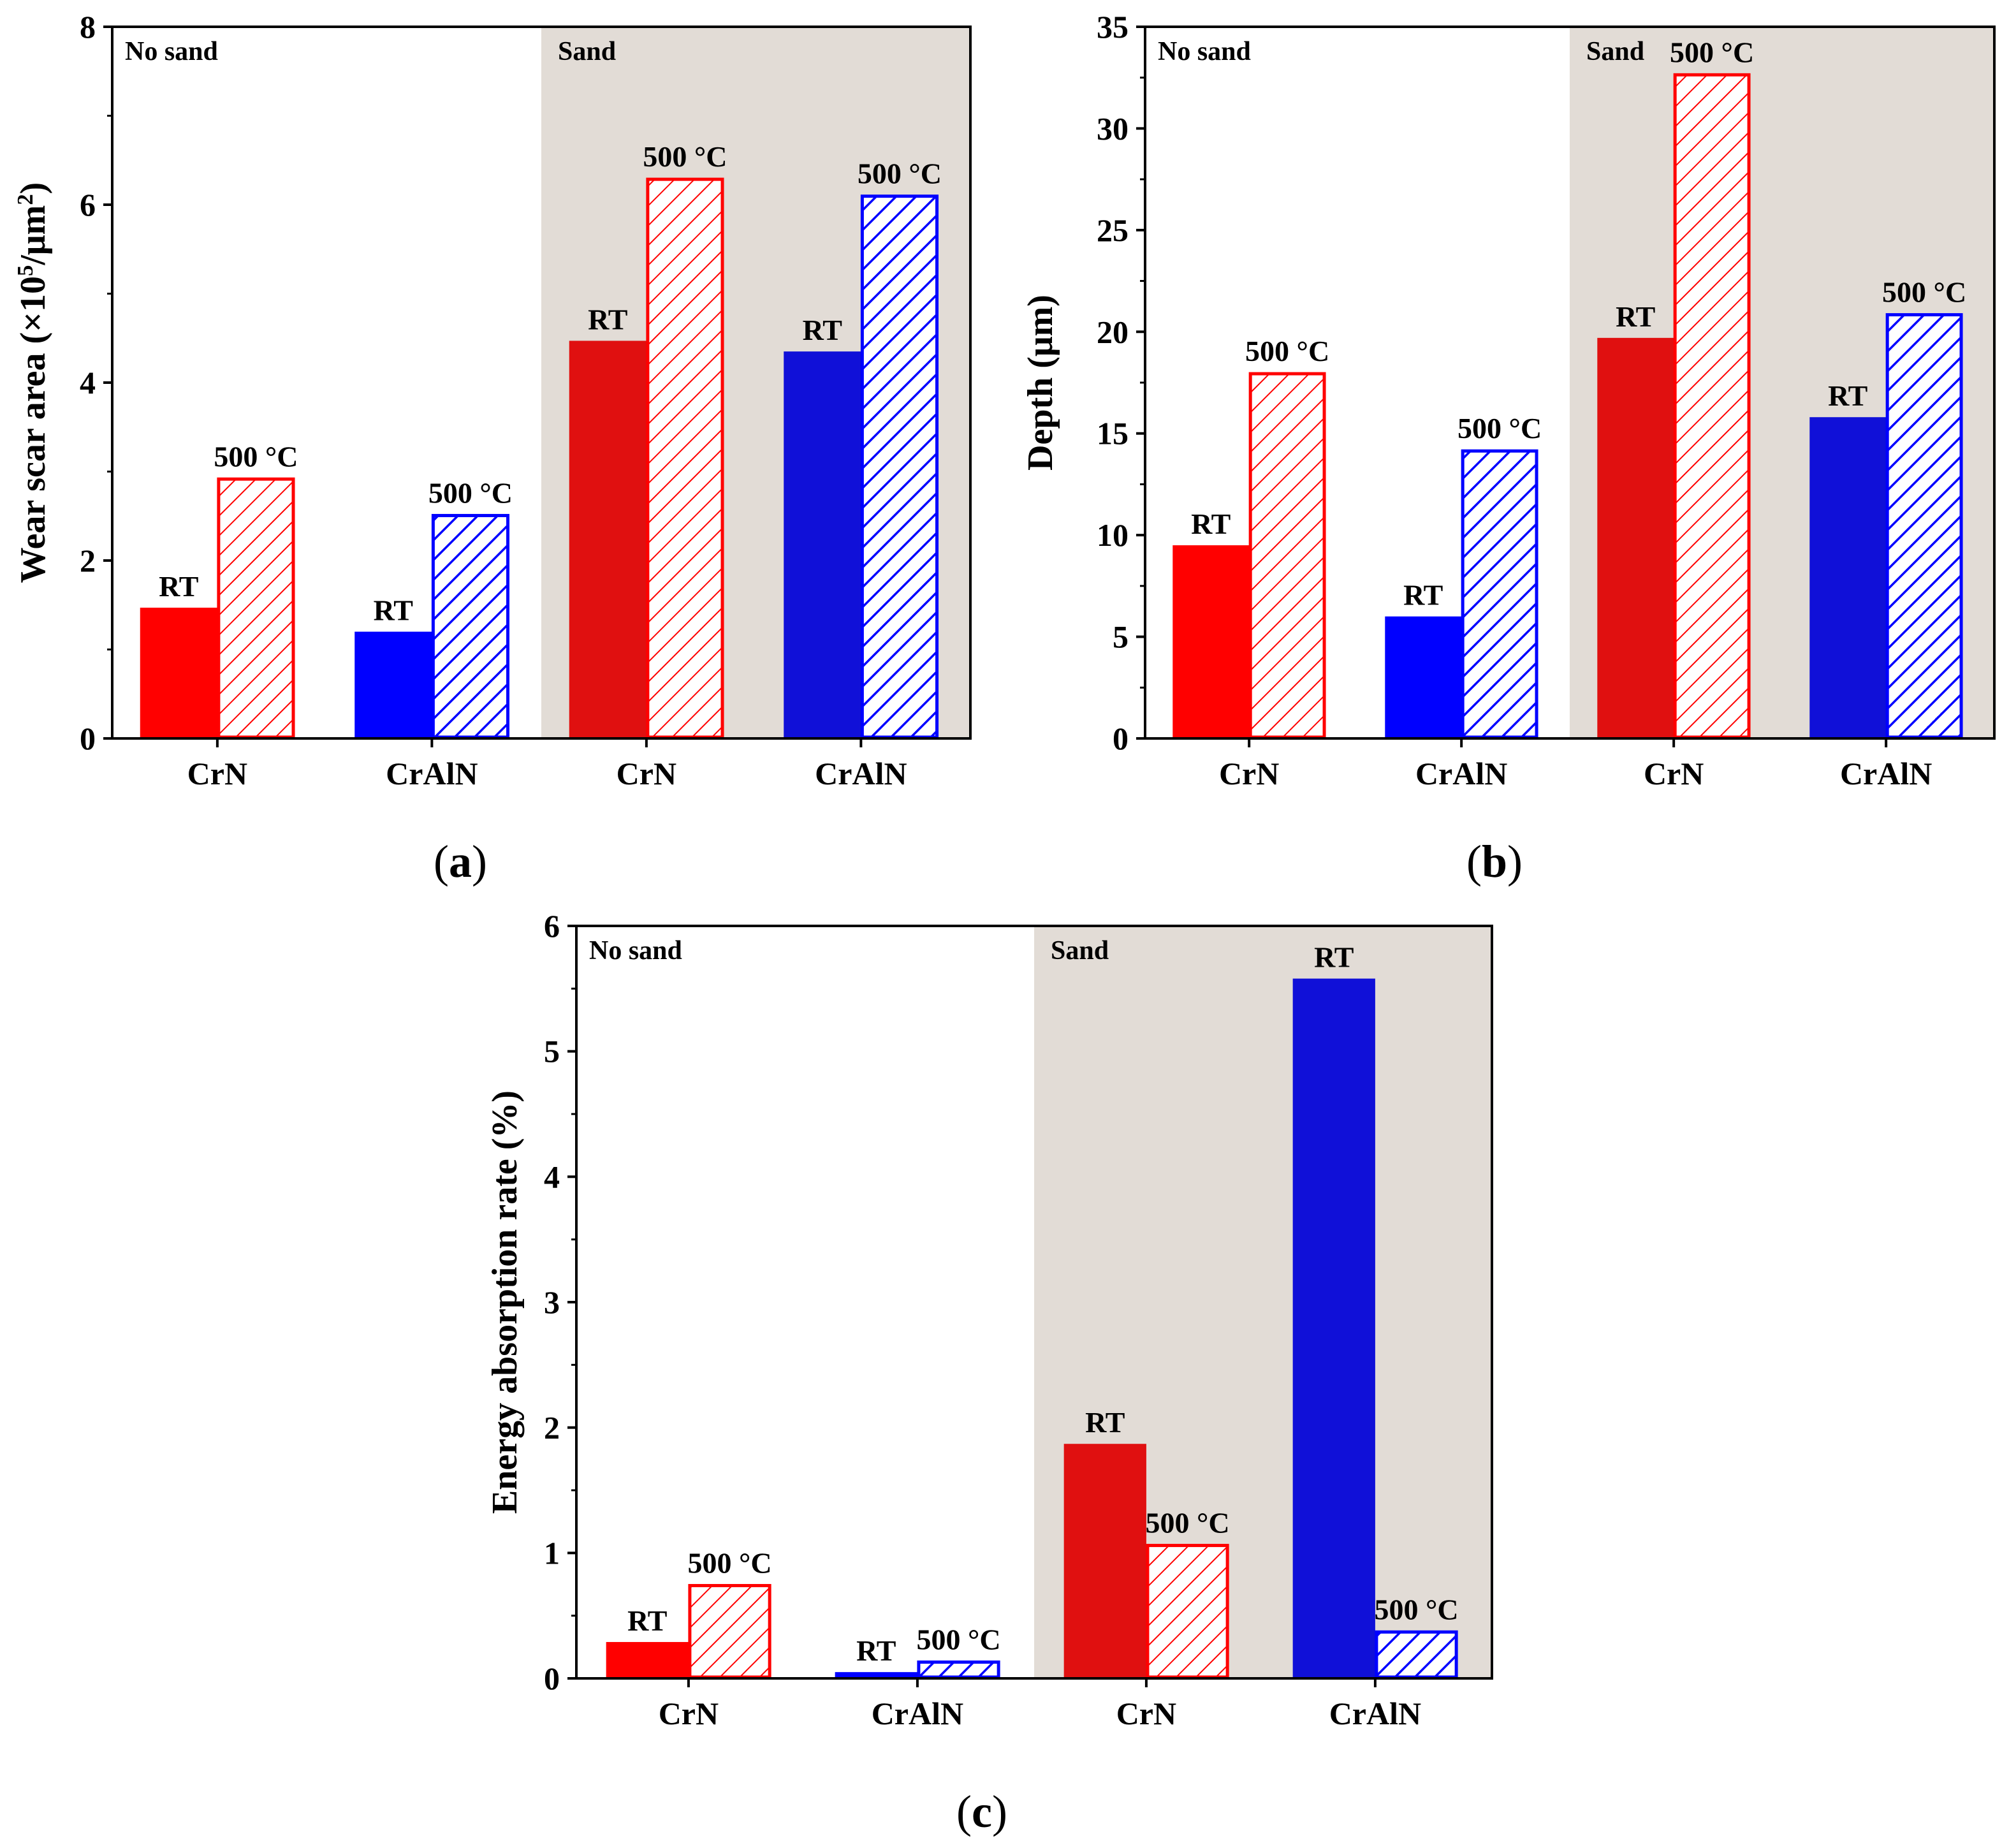 The image size is (2009, 1848). What do you see at coordinates (552, 926) in the screenshot?
I see `y-tick-label-6: 6` at bounding box center [552, 926].